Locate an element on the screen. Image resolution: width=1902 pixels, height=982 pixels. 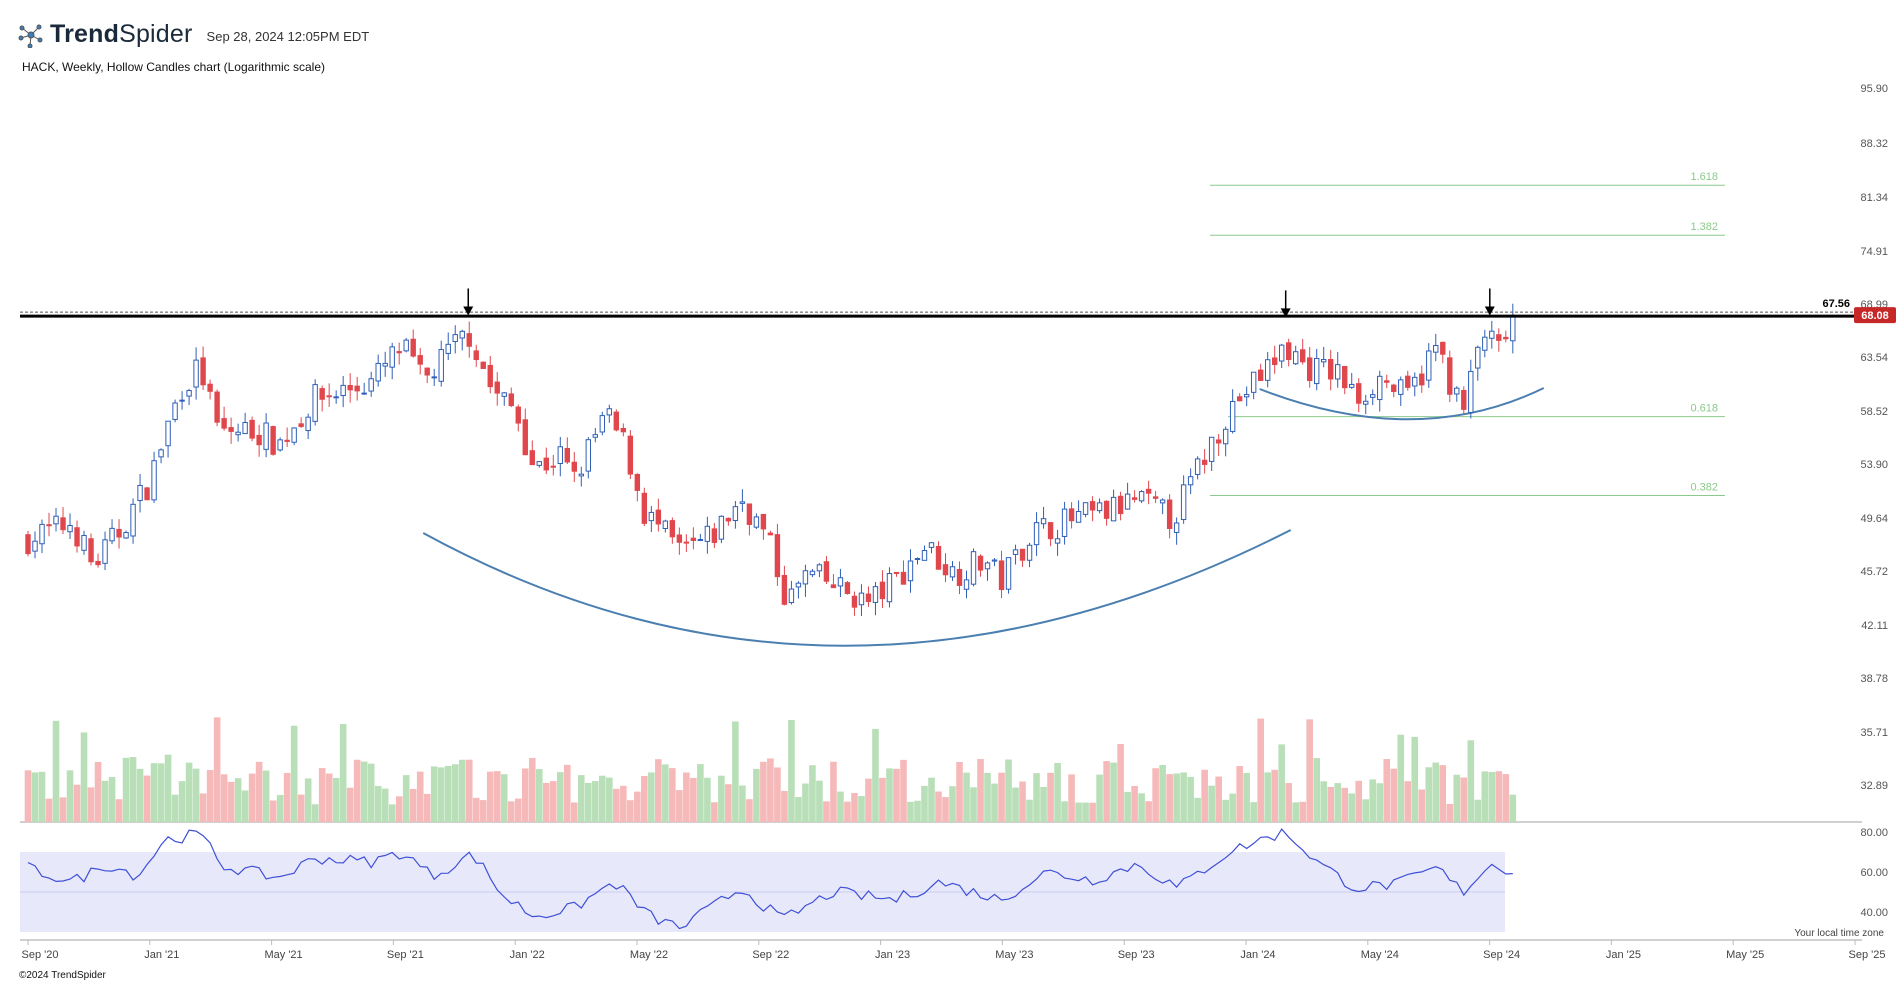
date-axis-label: Jan '22 is located at coordinates (527, 955).